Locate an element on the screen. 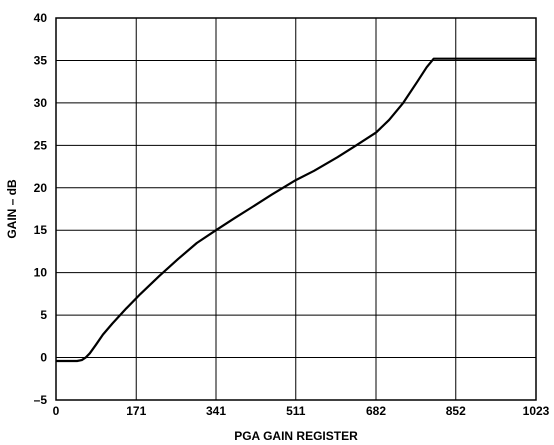  y-tick-label: 30 is located at coordinates (41, 103).